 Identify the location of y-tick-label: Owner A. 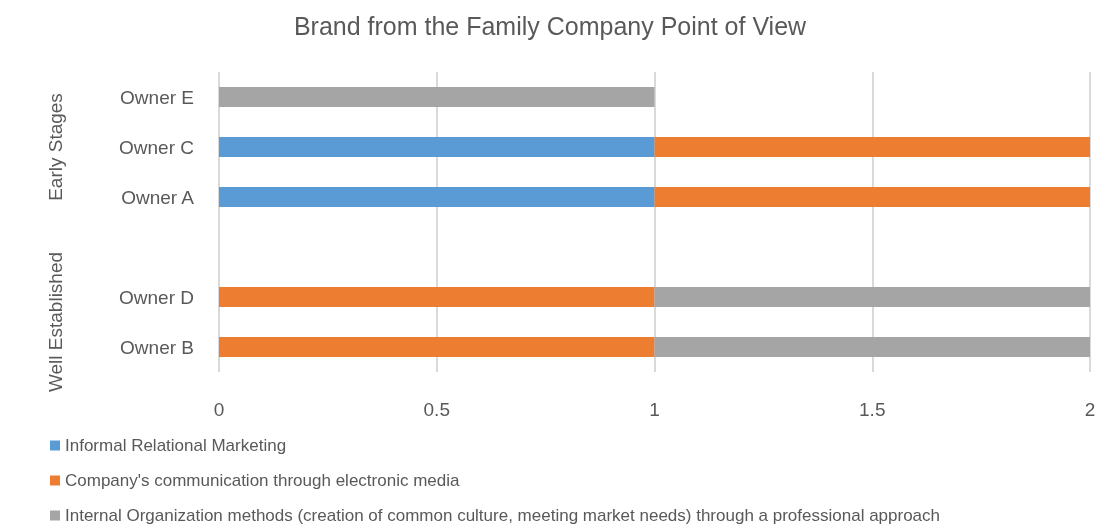
(158, 197).